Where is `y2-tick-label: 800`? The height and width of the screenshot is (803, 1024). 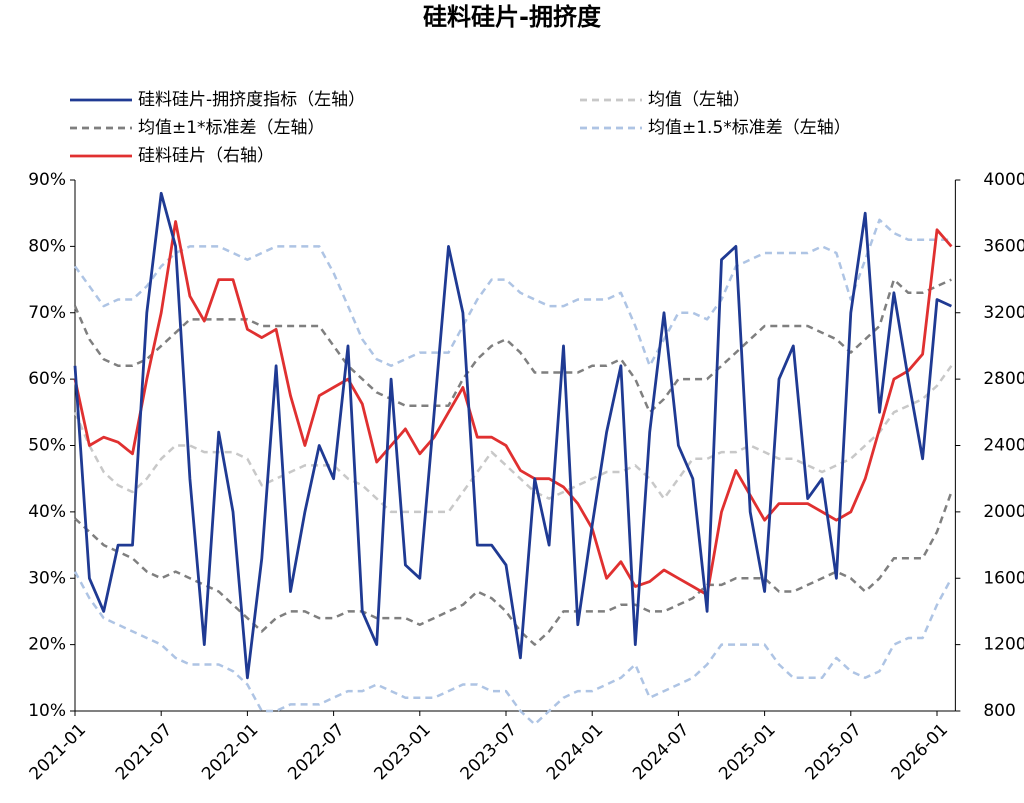 y2-tick-label: 800 is located at coordinates (999, 711).